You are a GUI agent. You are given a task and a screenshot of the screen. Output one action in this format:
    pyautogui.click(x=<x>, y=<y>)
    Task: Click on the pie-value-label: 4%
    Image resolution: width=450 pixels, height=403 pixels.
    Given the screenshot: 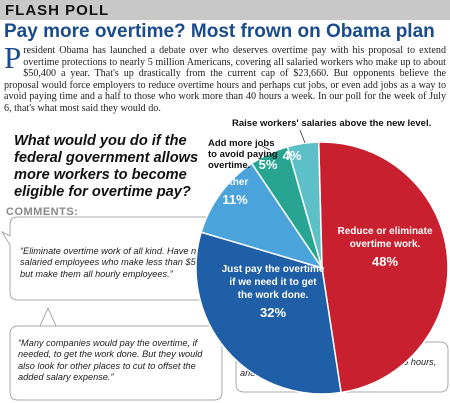 What is the action you would take?
    pyautogui.click(x=292, y=155)
    